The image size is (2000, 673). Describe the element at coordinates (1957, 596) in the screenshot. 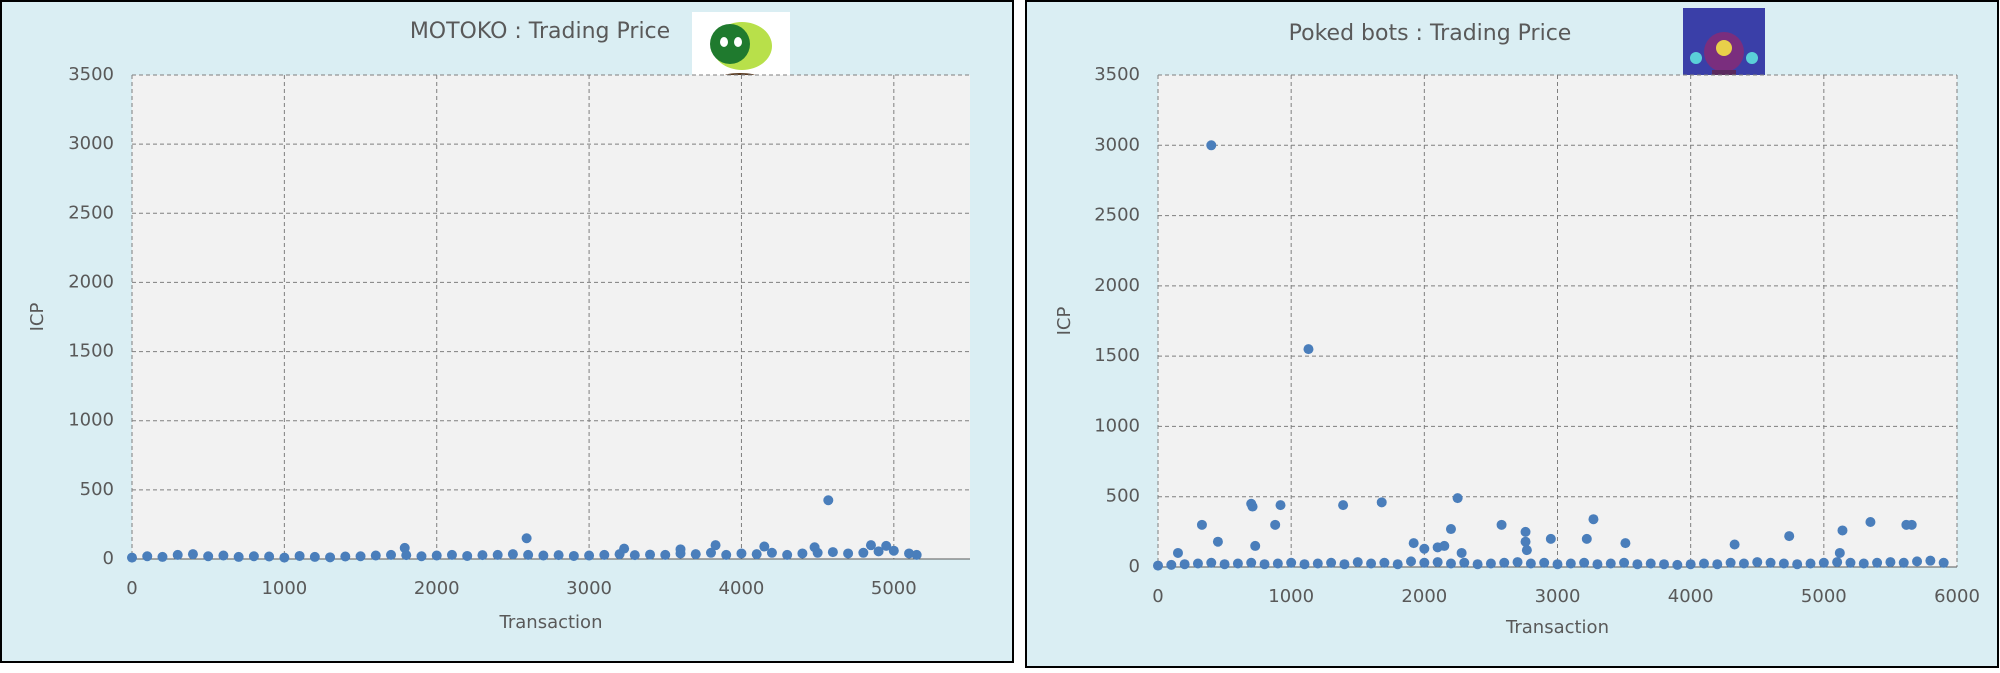

I see `x-tick-label: 6000` at that location.